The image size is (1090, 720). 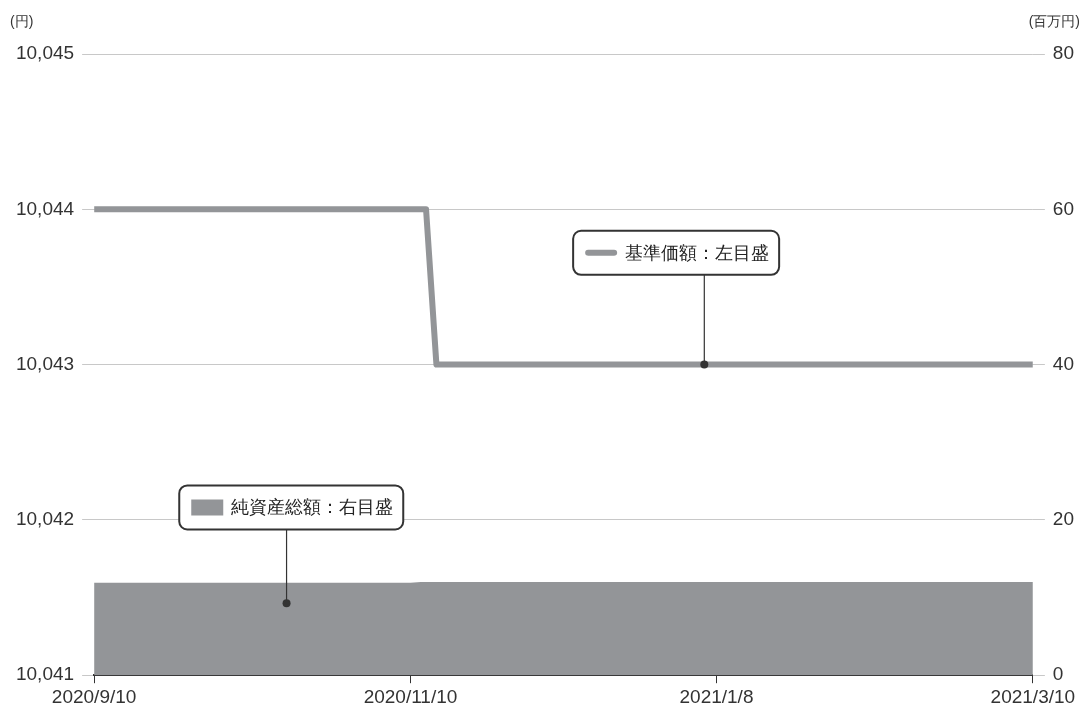 What do you see at coordinates (697, 252) in the screenshot?
I see `legend-label: 基準価額：左目盛` at bounding box center [697, 252].